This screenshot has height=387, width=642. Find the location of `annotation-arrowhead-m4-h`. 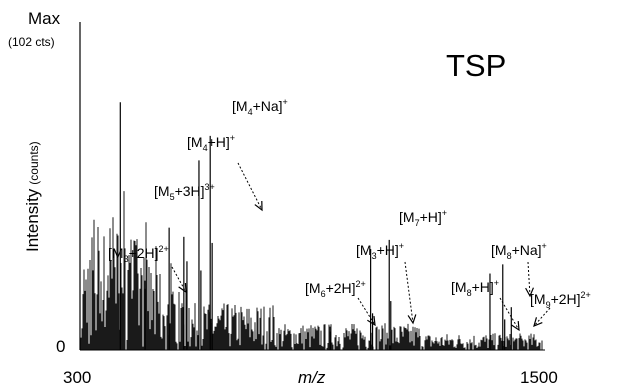

annotation-arrowhead-m4-h is located at coordinates (258, 206).